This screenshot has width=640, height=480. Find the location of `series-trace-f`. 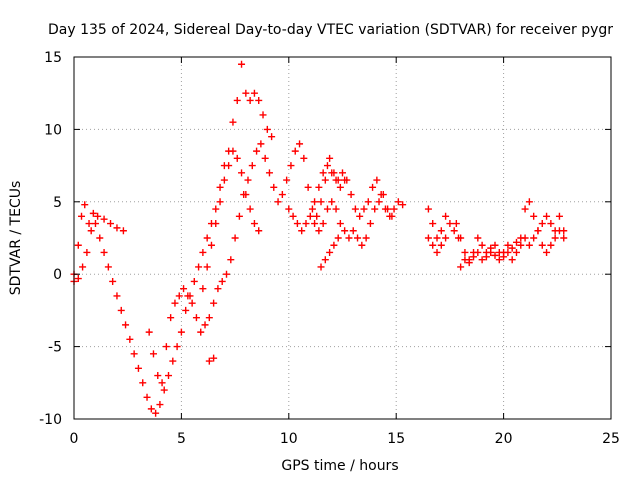

series-trace-f is located at coordinates (340, 180).